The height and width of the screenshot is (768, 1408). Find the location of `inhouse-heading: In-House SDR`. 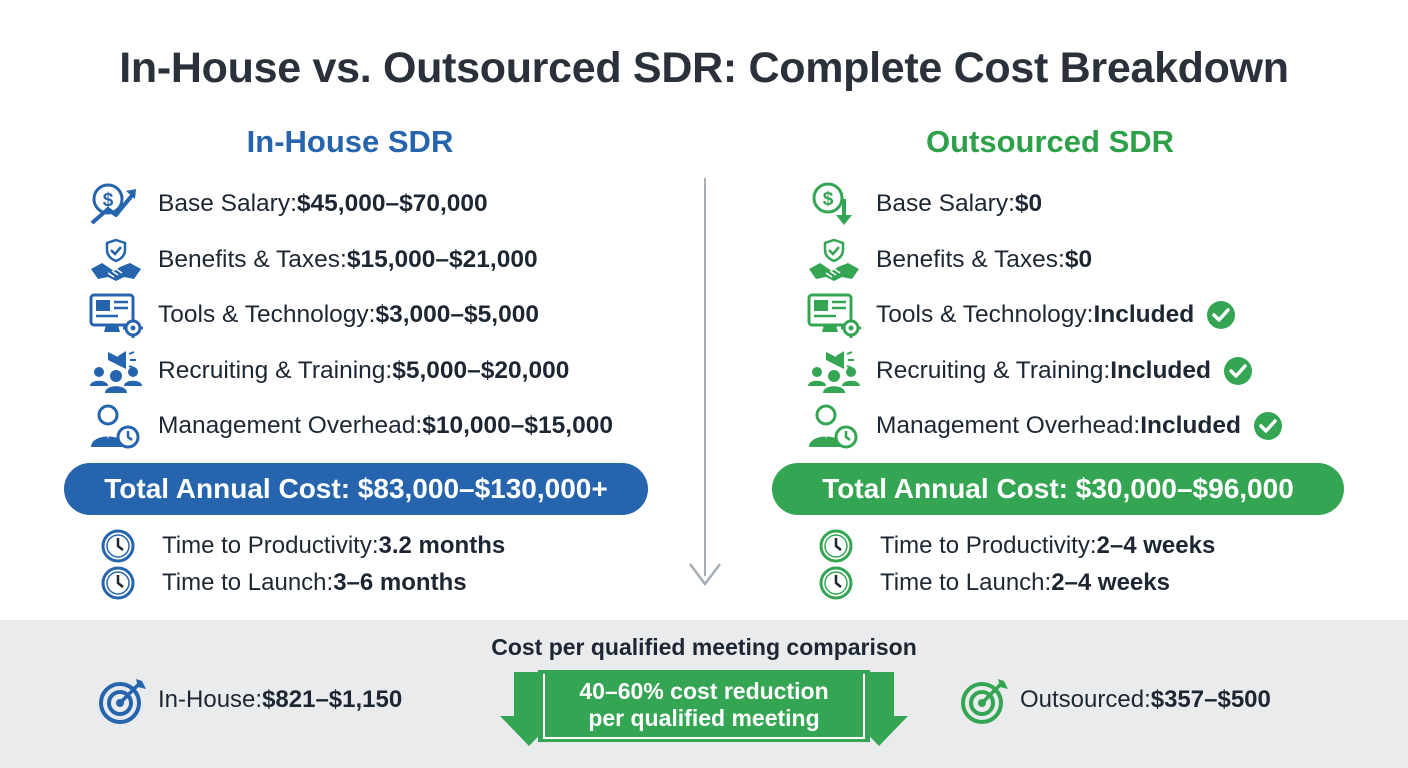

inhouse-heading: In-House SDR is located at coordinates (350, 141).